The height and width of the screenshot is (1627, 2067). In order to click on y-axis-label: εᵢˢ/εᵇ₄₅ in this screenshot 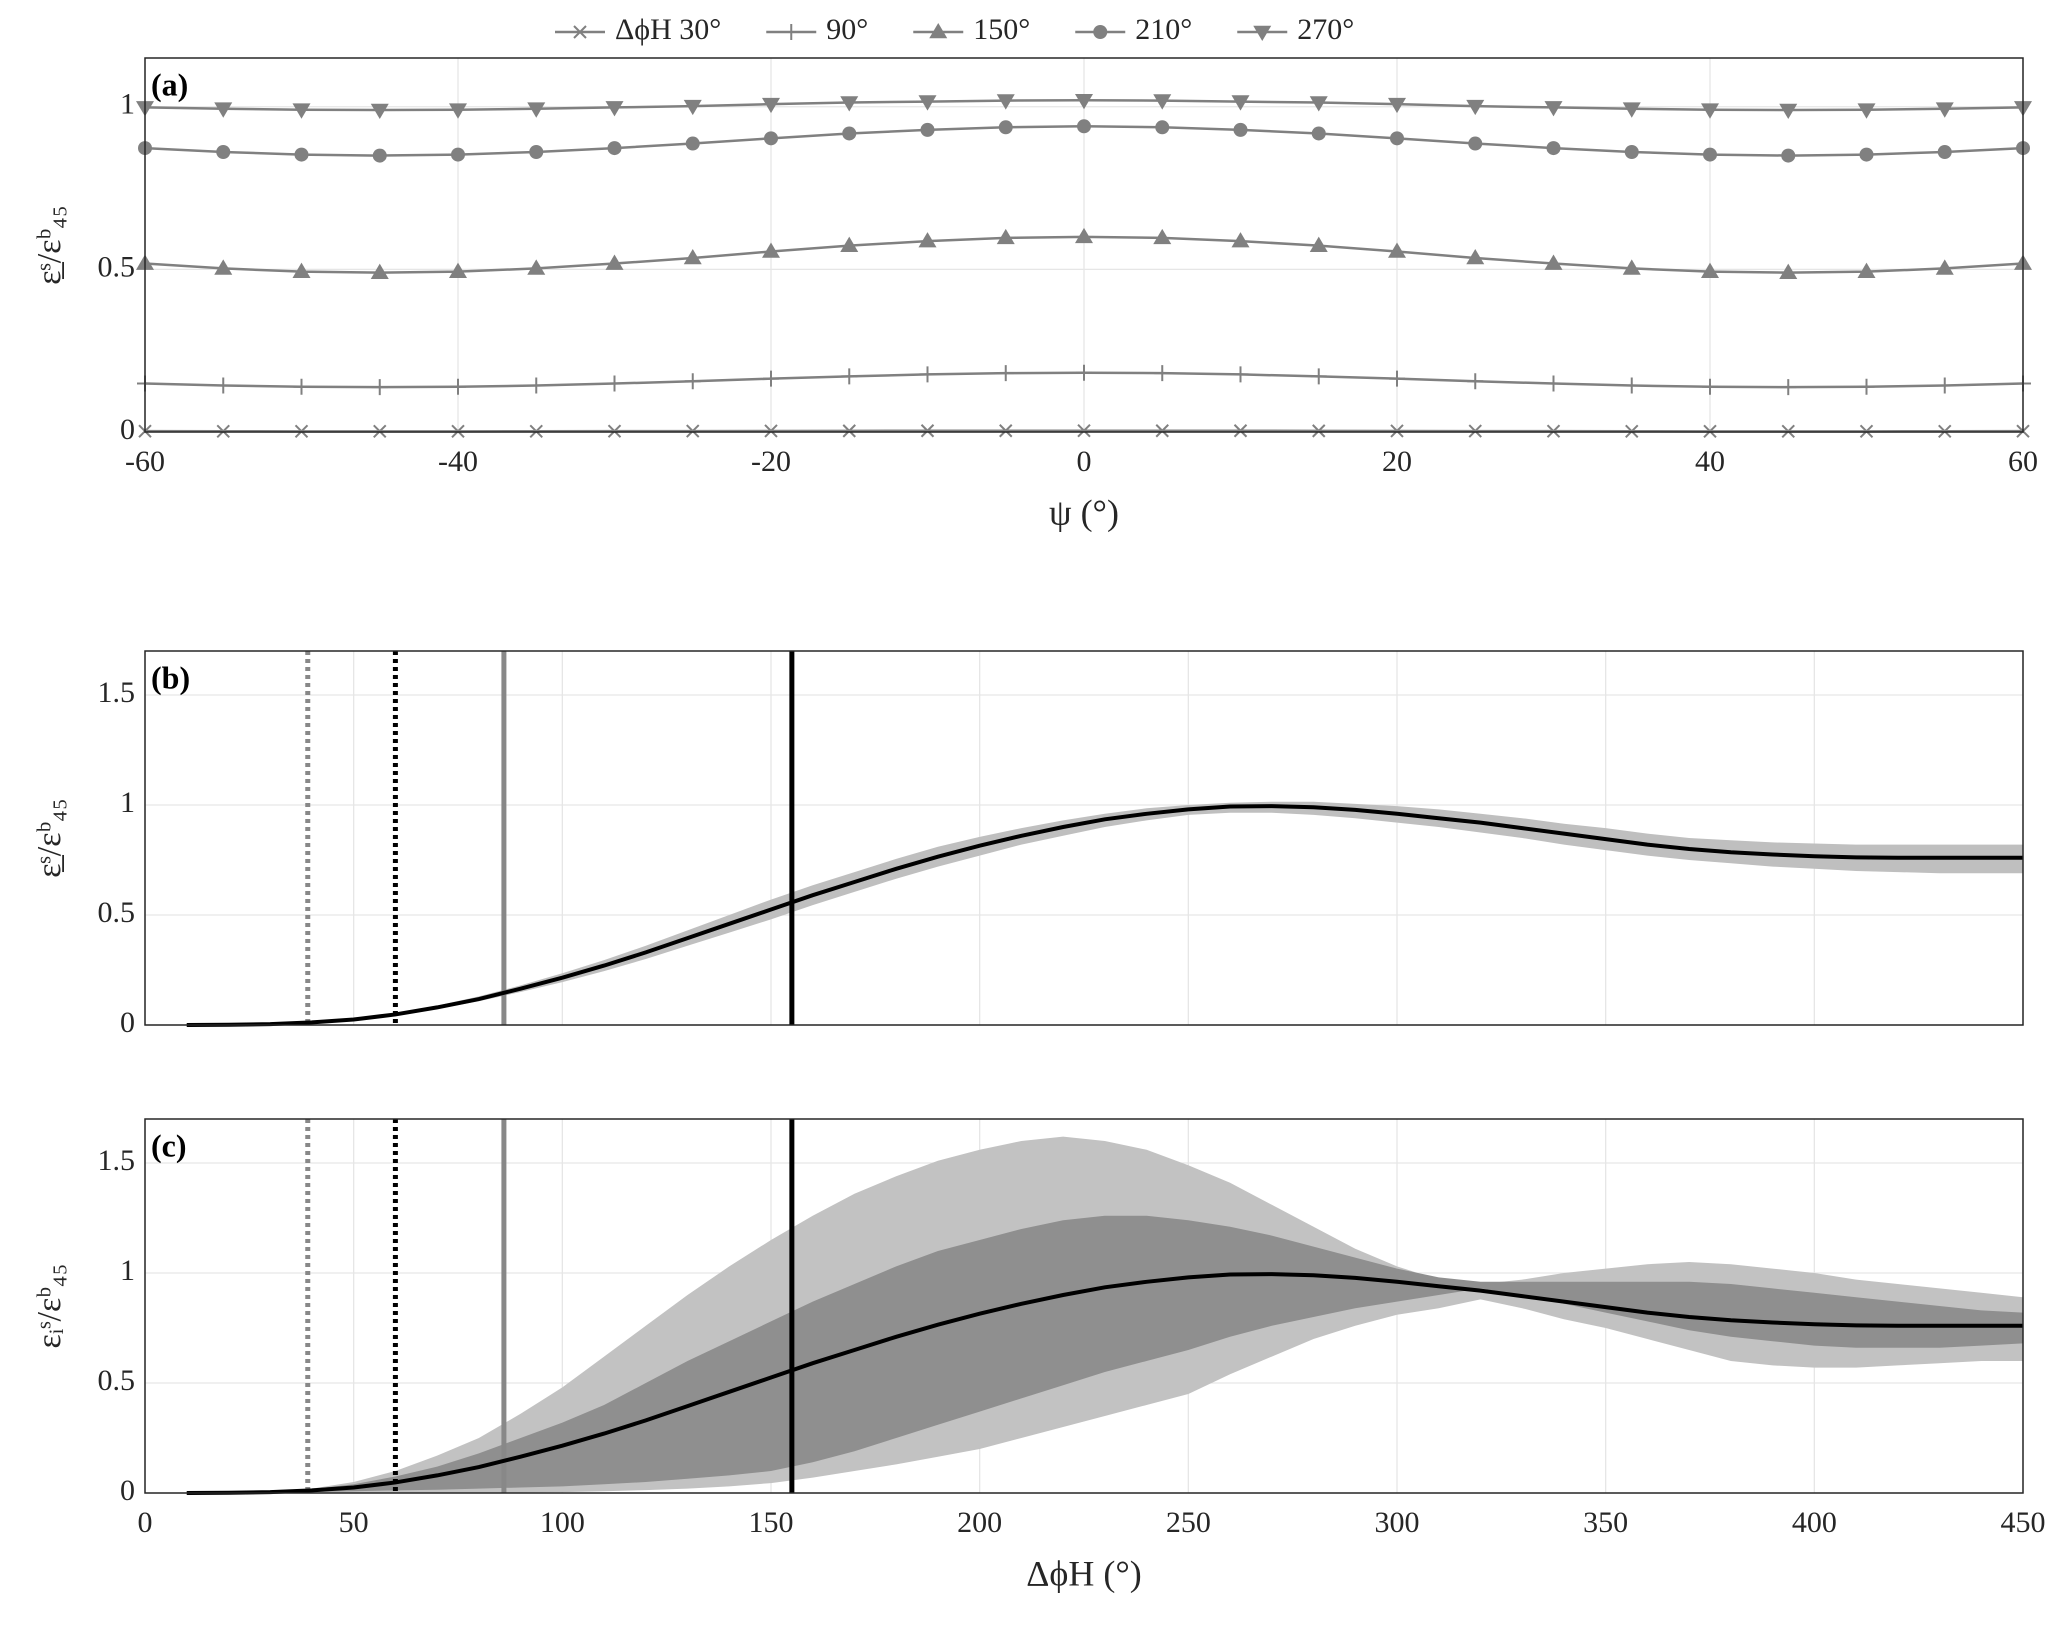, I will do `click(49, 1305)`.